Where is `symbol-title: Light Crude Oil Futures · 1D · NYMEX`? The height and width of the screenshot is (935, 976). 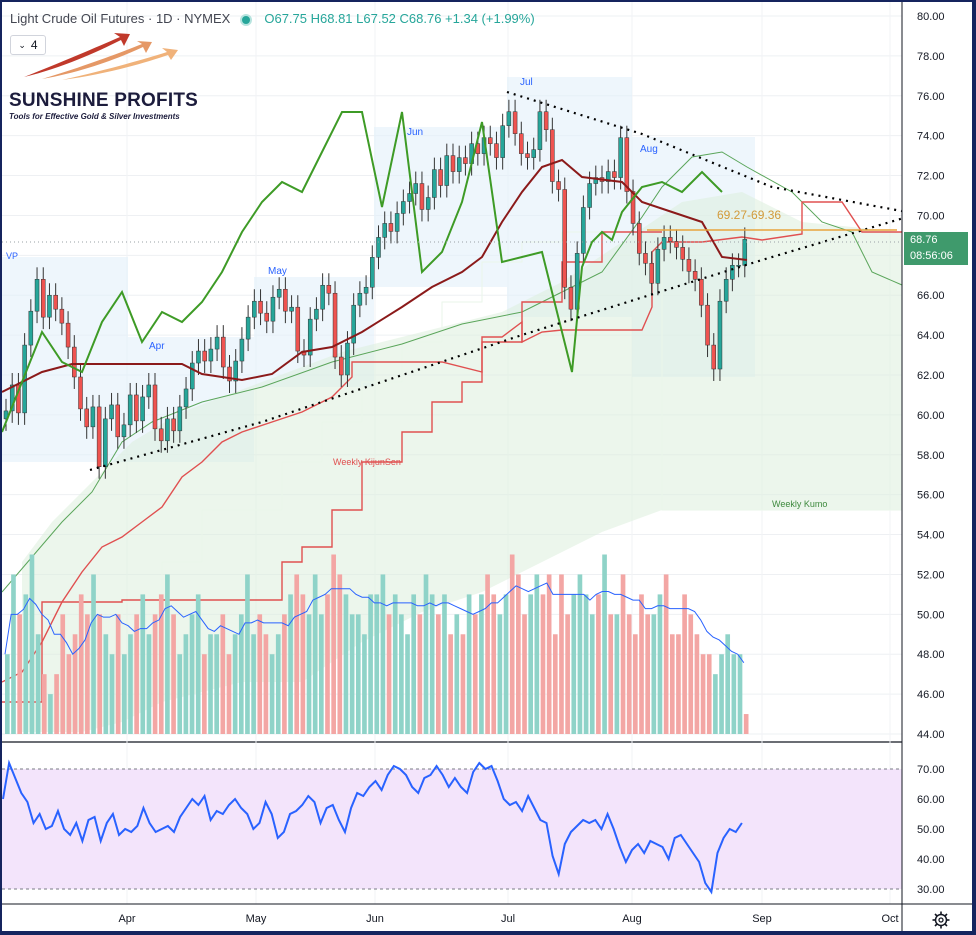 symbol-title: Light Crude Oil Futures · 1D · NYMEX is located at coordinates (120, 18).